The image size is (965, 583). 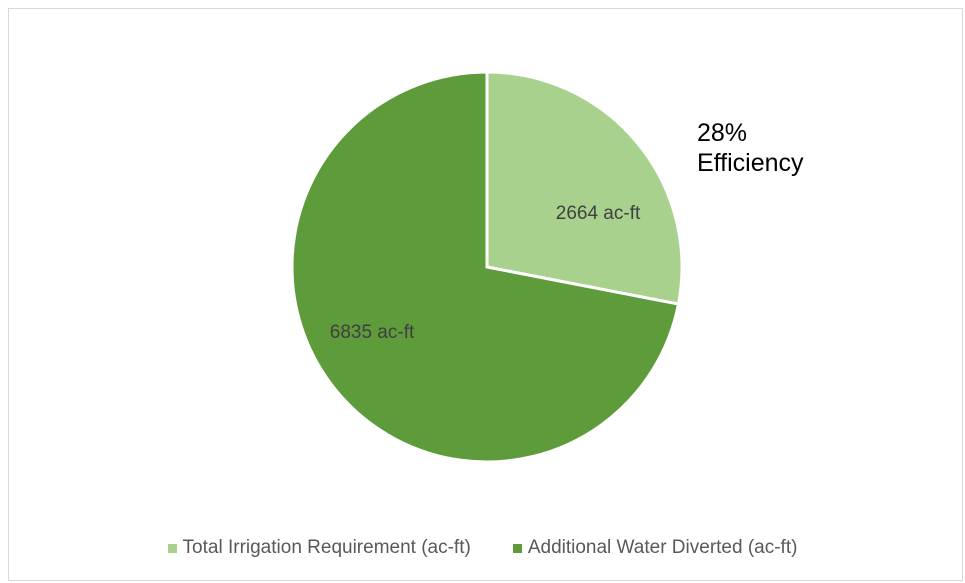 What do you see at coordinates (372, 332) in the screenshot?
I see `data-label-additional-water: 6835 ac-ft` at bounding box center [372, 332].